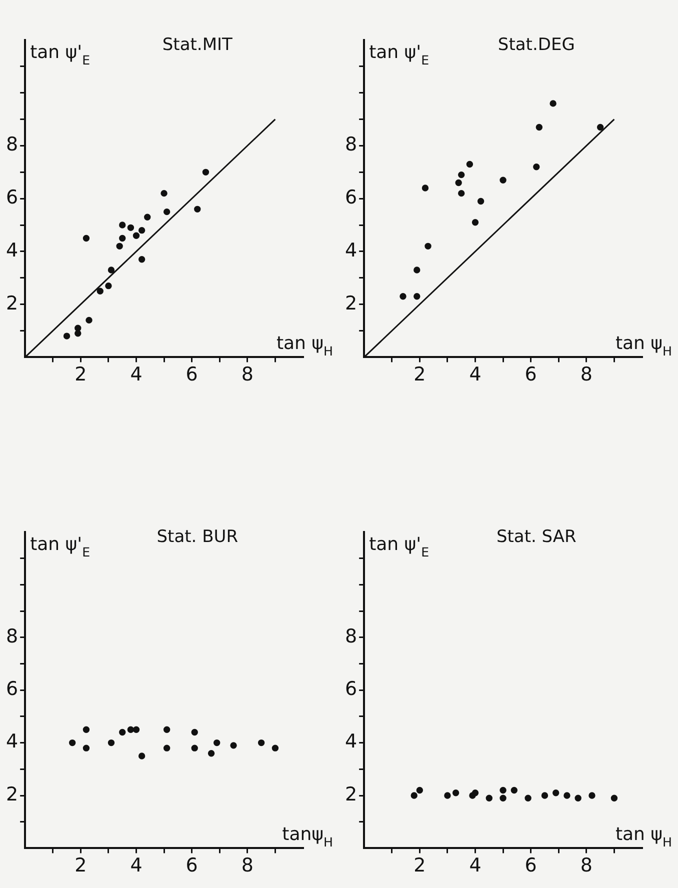  What do you see at coordinates (197, 537) in the screenshot?
I see `chart-title: Stat. BUR` at bounding box center [197, 537].